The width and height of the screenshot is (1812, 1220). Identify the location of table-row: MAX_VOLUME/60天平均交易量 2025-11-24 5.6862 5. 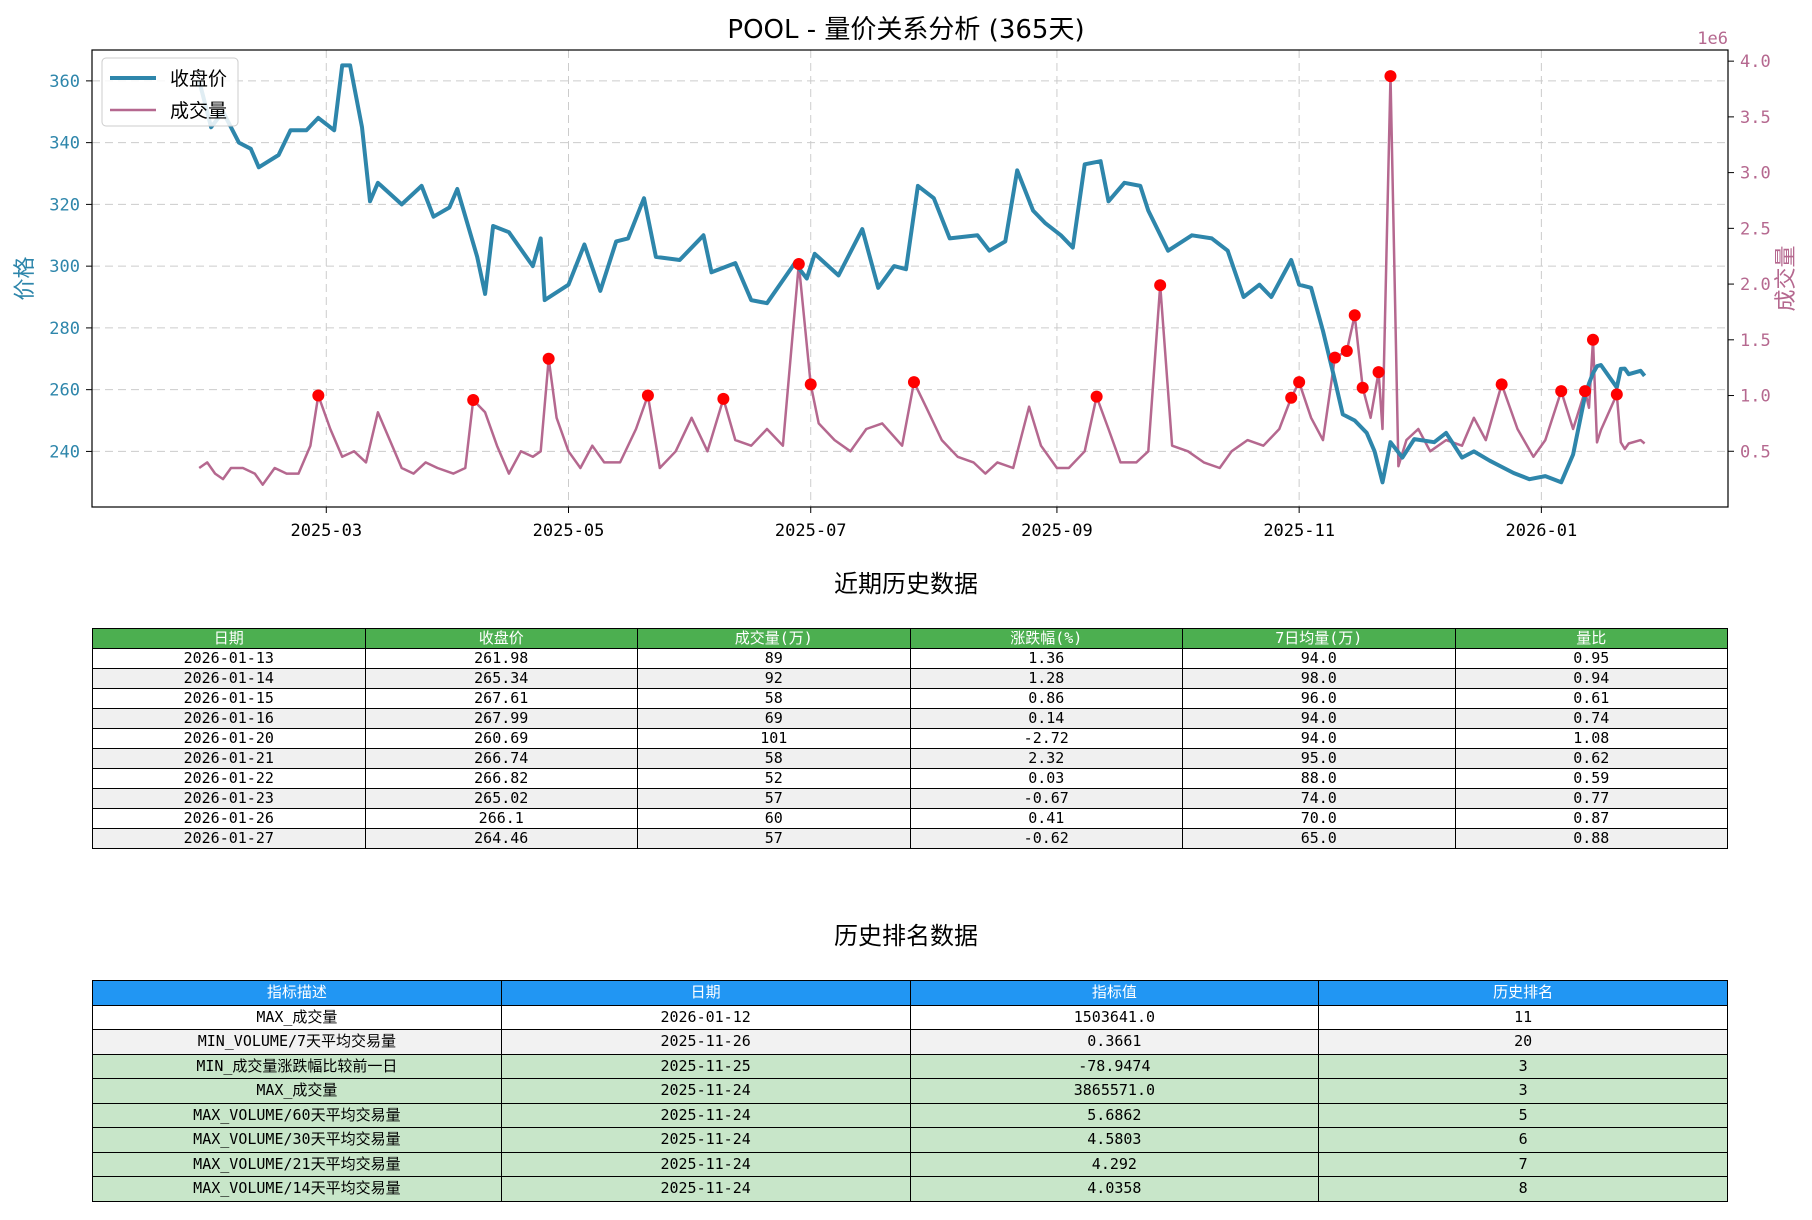
(910, 1115).